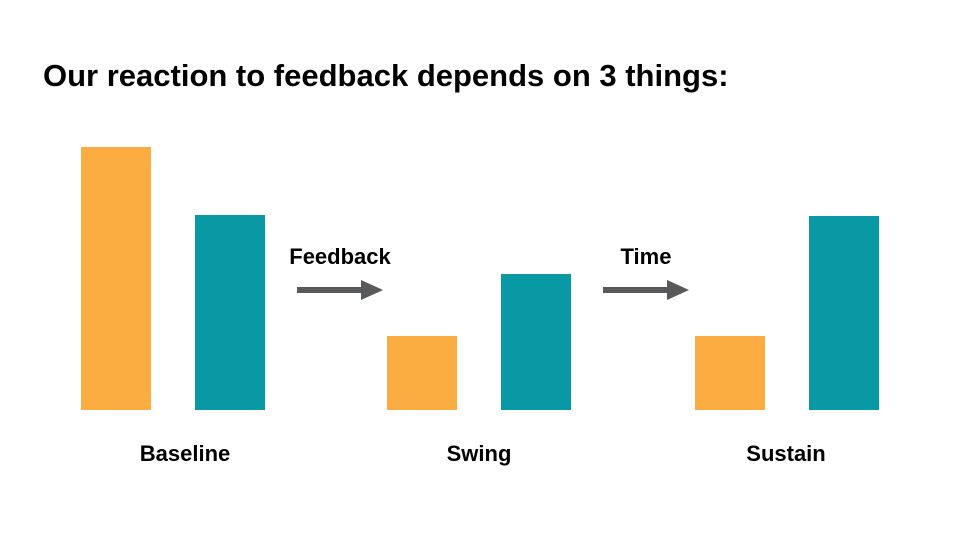 The image size is (960, 540). I want to click on bar-group-sustain, so click(787, 313).